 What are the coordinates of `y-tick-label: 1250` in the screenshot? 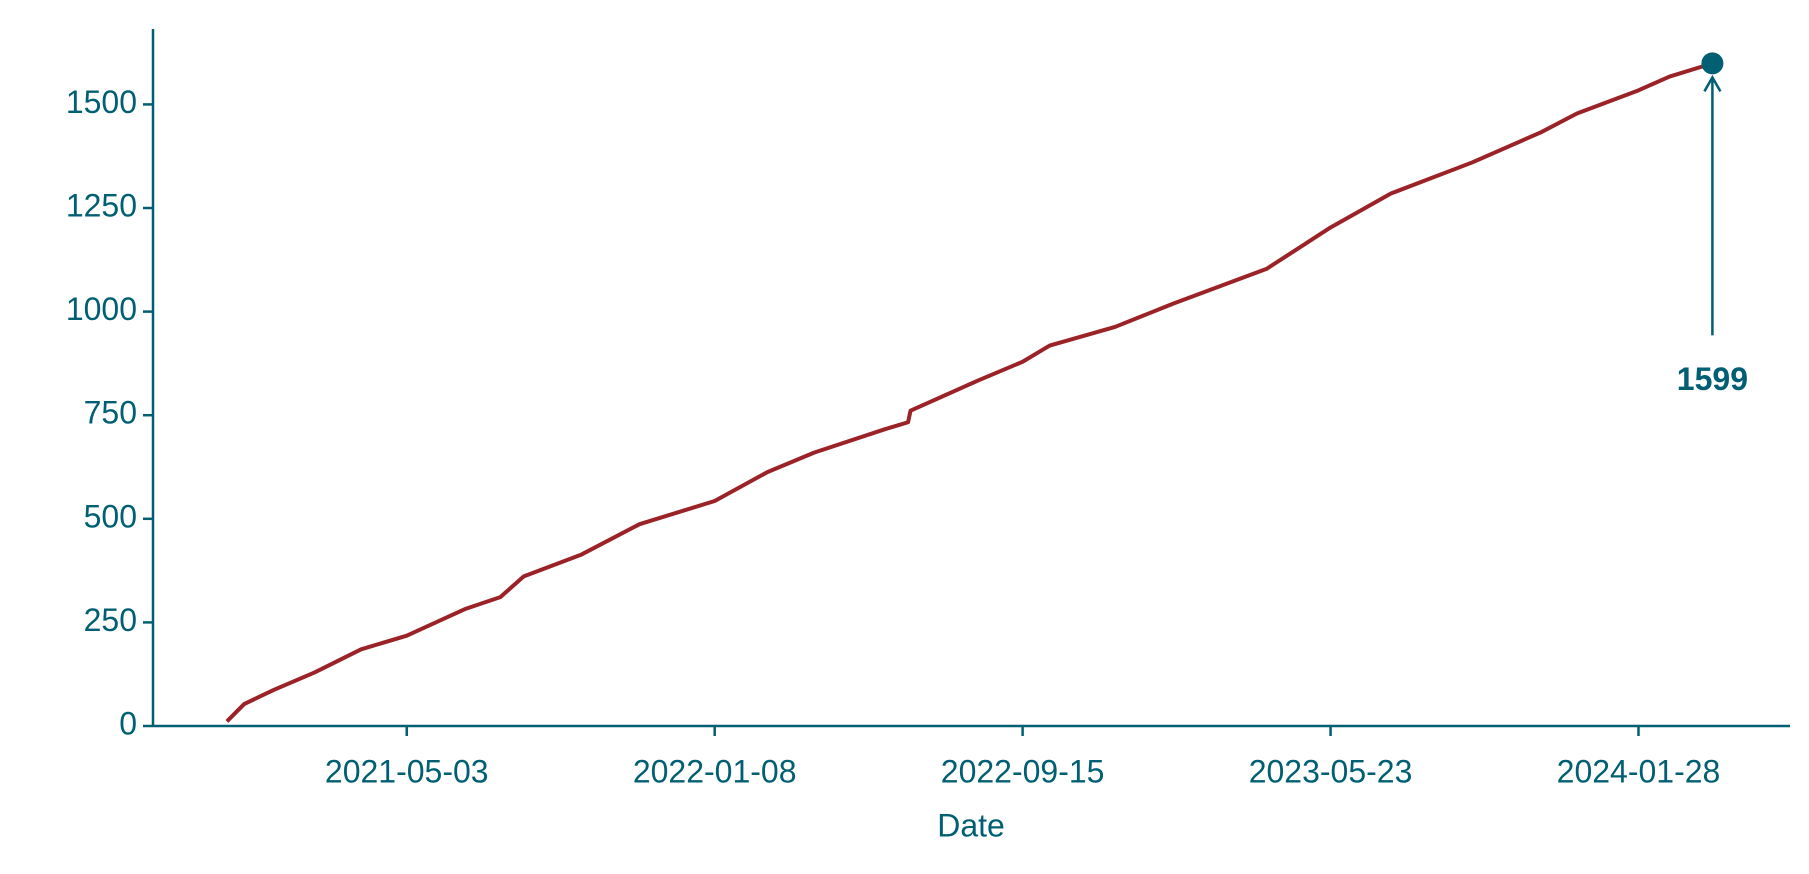 It's located at (101, 205).